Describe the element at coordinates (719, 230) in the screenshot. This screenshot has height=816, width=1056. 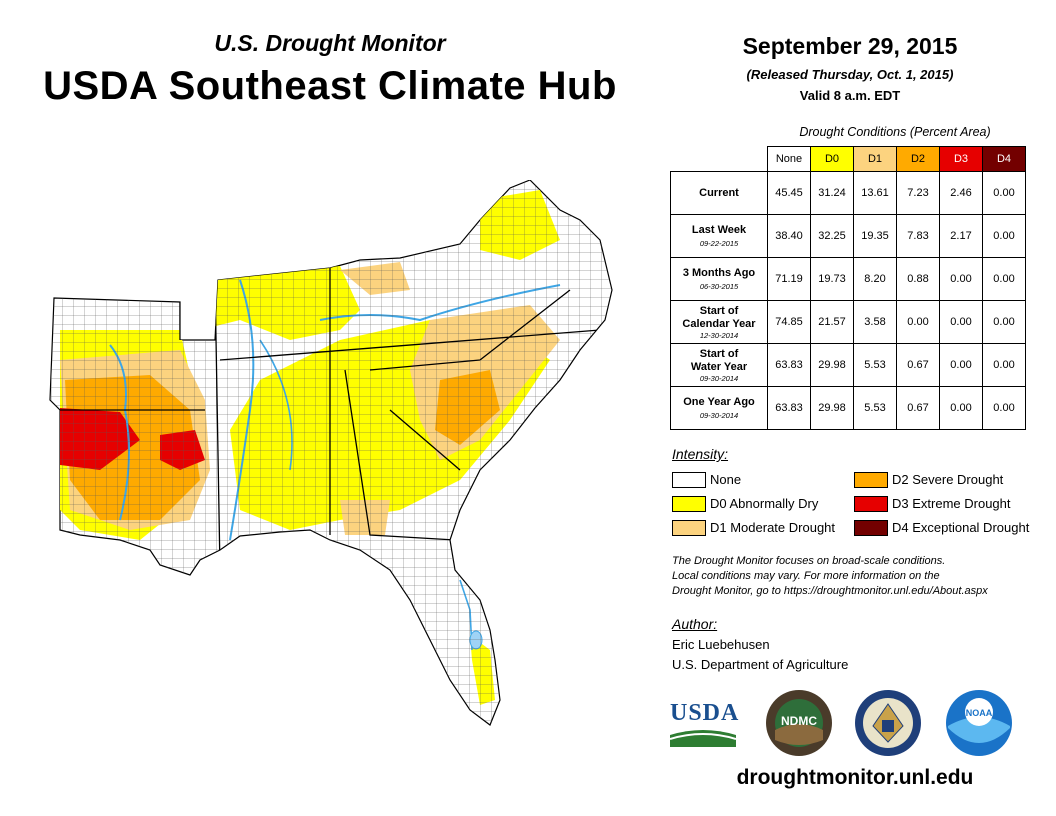
I see `row-label: Last Week` at that location.